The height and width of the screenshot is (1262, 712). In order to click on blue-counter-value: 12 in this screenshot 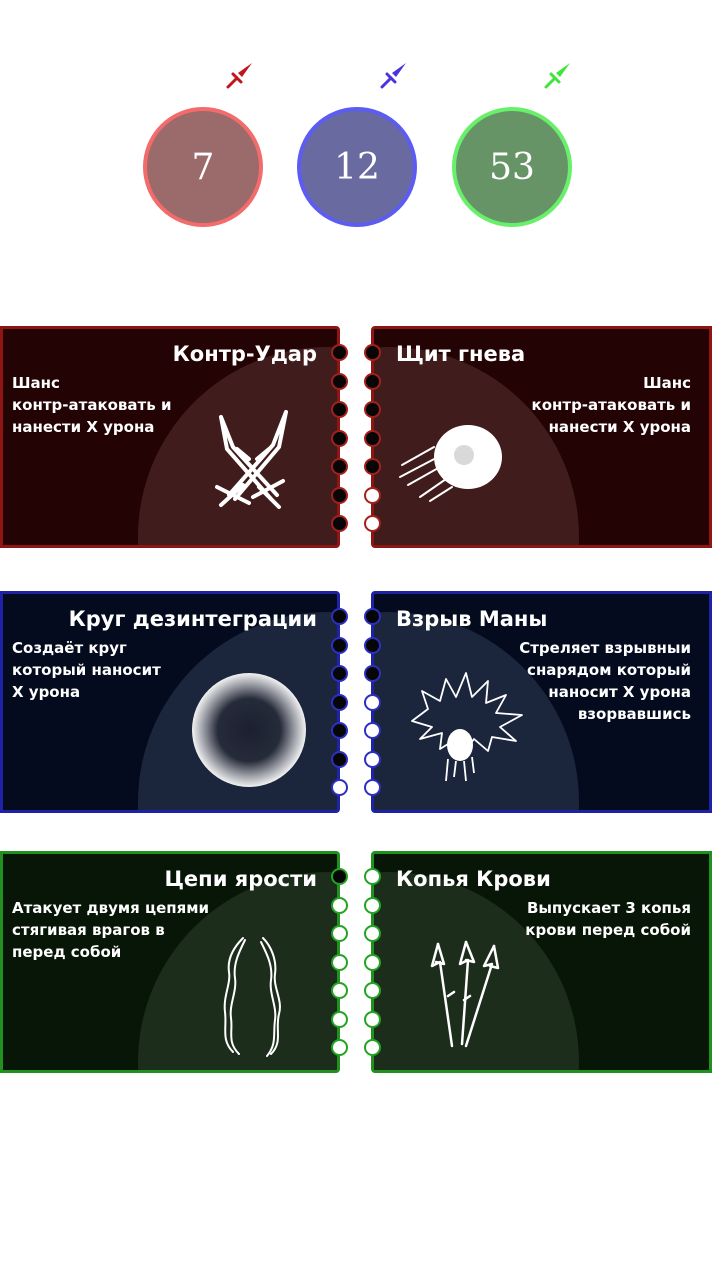, I will do `click(357, 167)`.